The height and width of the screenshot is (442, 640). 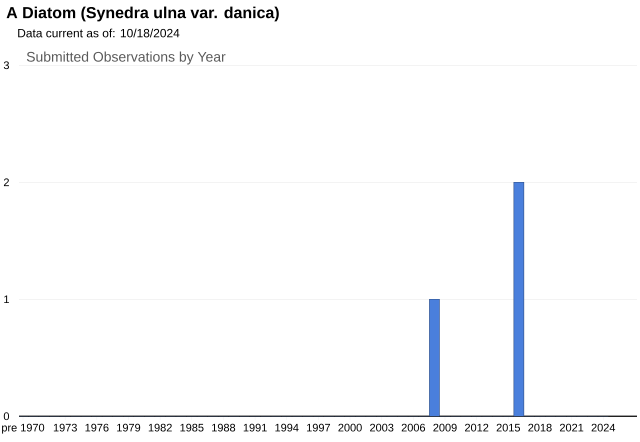 What do you see at coordinates (7, 416) in the screenshot?
I see `y-tick-label: 0` at bounding box center [7, 416].